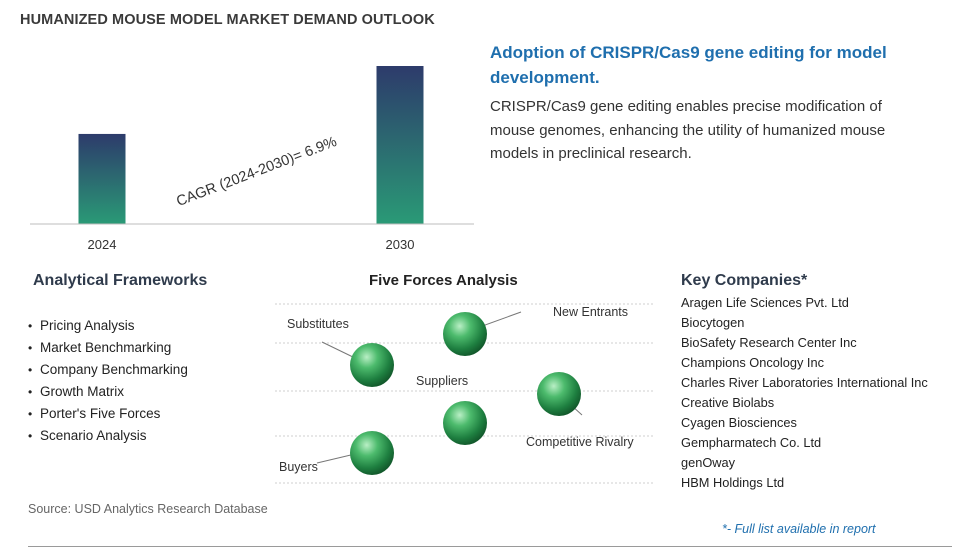 This screenshot has width=958, height=559. Describe the element at coordinates (120, 280) in the screenshot. I see `frameworks-title: Analytical Frameworks` at that location.